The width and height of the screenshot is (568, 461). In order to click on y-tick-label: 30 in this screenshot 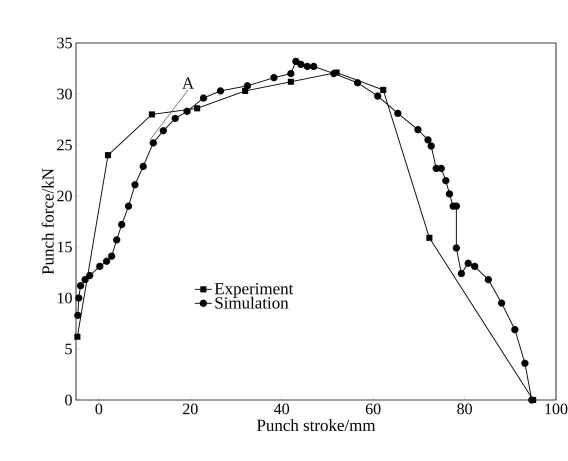, I will do `click(64, 94)`.